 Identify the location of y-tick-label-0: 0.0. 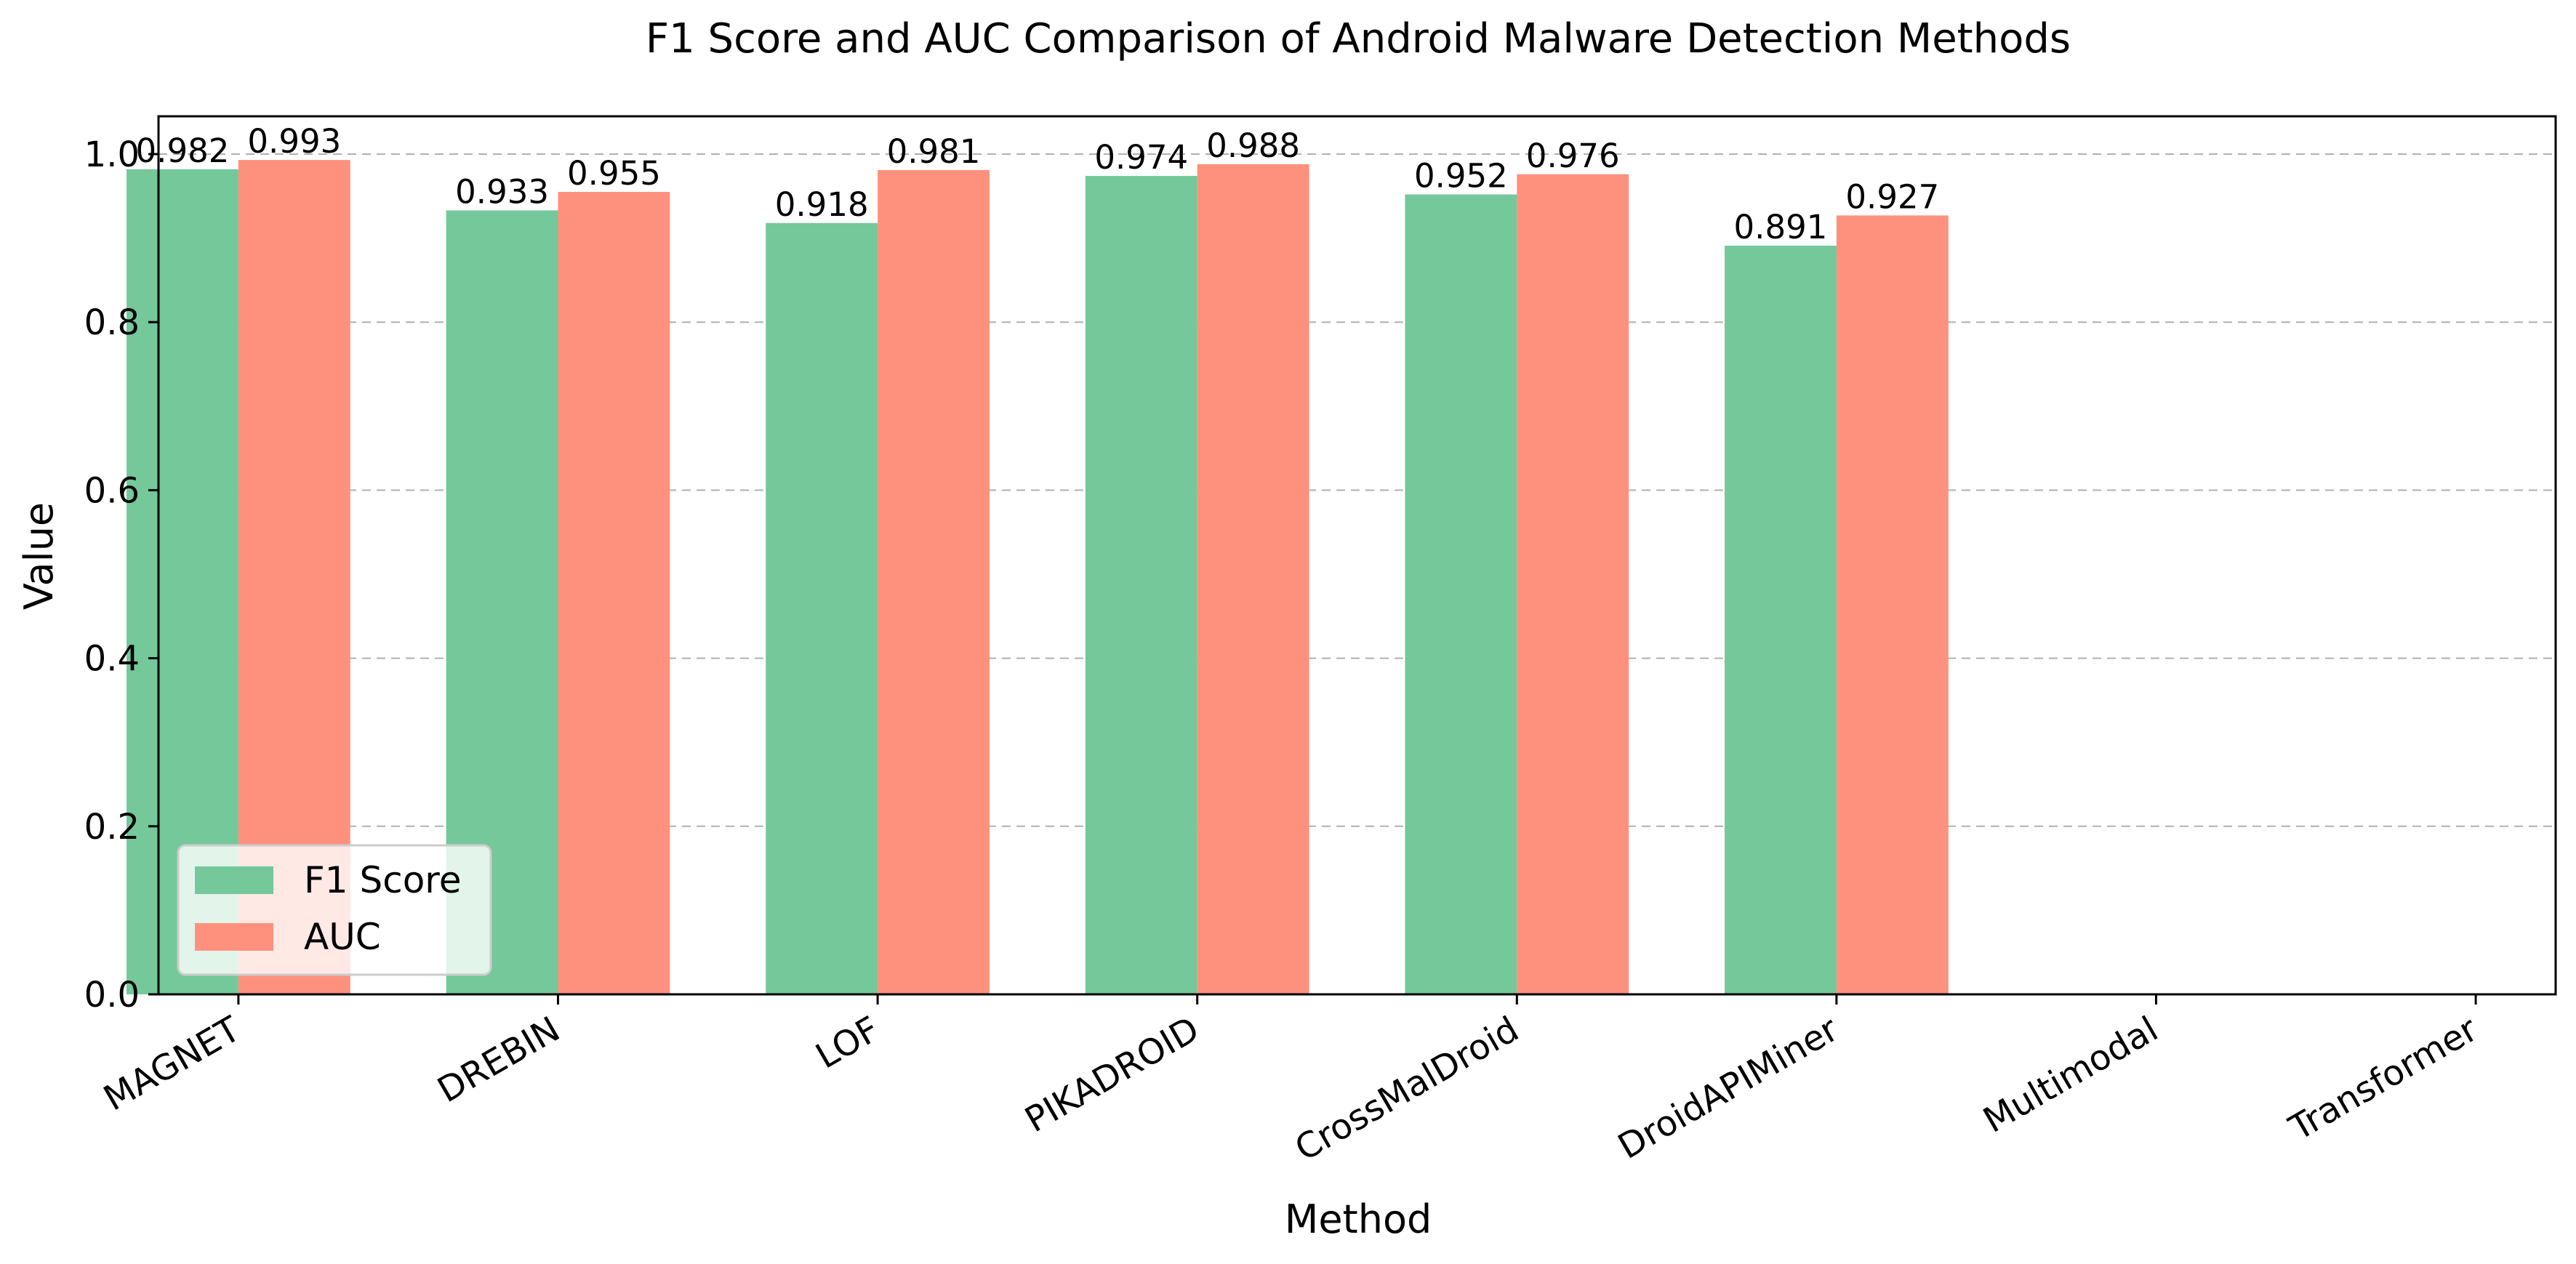
(112, 995).